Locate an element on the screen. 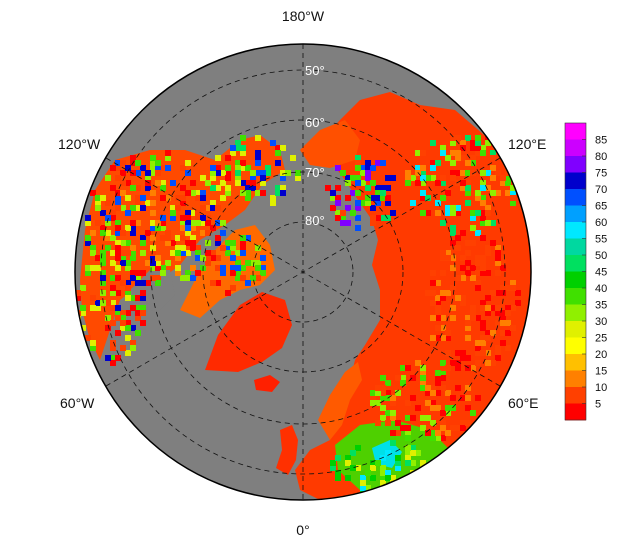  colorbar-tick-label: 65 is located at coordinates (601, 207).